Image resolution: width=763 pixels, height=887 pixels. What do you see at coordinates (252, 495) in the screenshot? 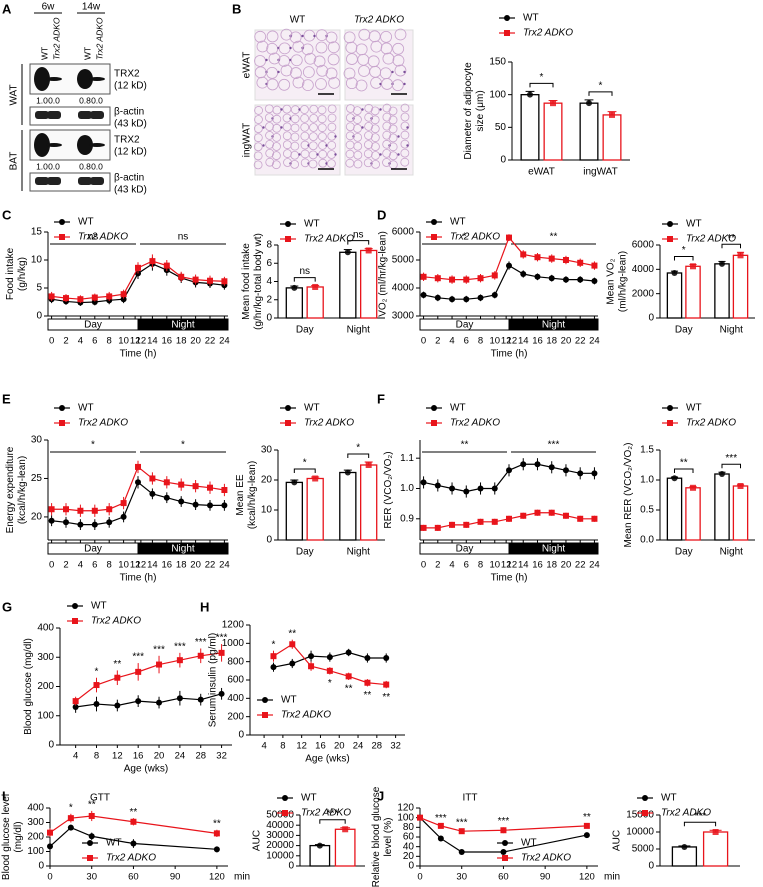
I see `y-axis-label: (kcal/h/kg-lean)` at bounding box center [252, 495].